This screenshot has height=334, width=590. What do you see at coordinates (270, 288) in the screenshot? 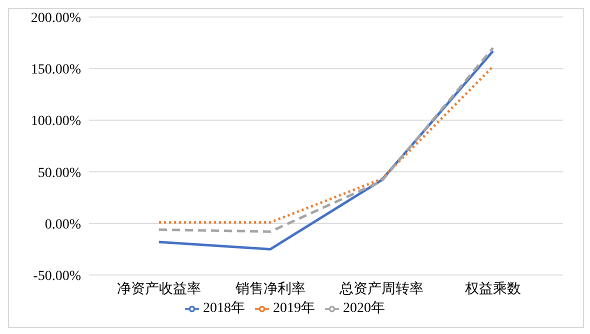
I see `x-tick-label: 销售净利率` at bounding box center [270, 288].